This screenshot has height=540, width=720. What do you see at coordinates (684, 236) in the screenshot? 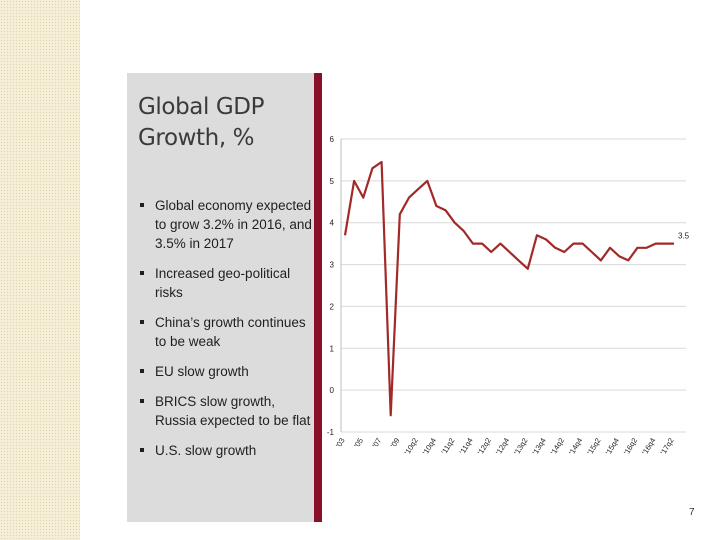
I see `end-value-label: 3.5` at bounding box center [684, 236].